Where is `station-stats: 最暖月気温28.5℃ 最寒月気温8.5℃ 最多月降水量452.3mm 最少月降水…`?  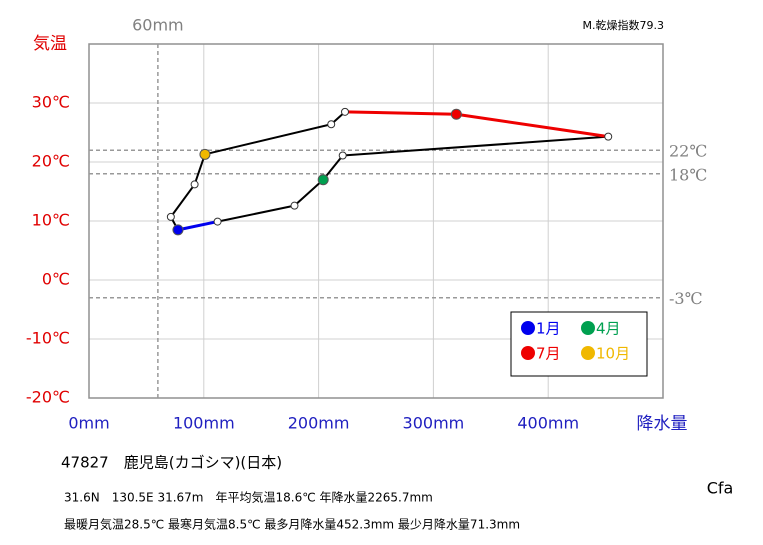
station-stats: 最暖月気温28.5℃ 最寒月気温8.5℃ 最多月降水量452.3mm 最少月降水… is located at coordinates (292, 524).